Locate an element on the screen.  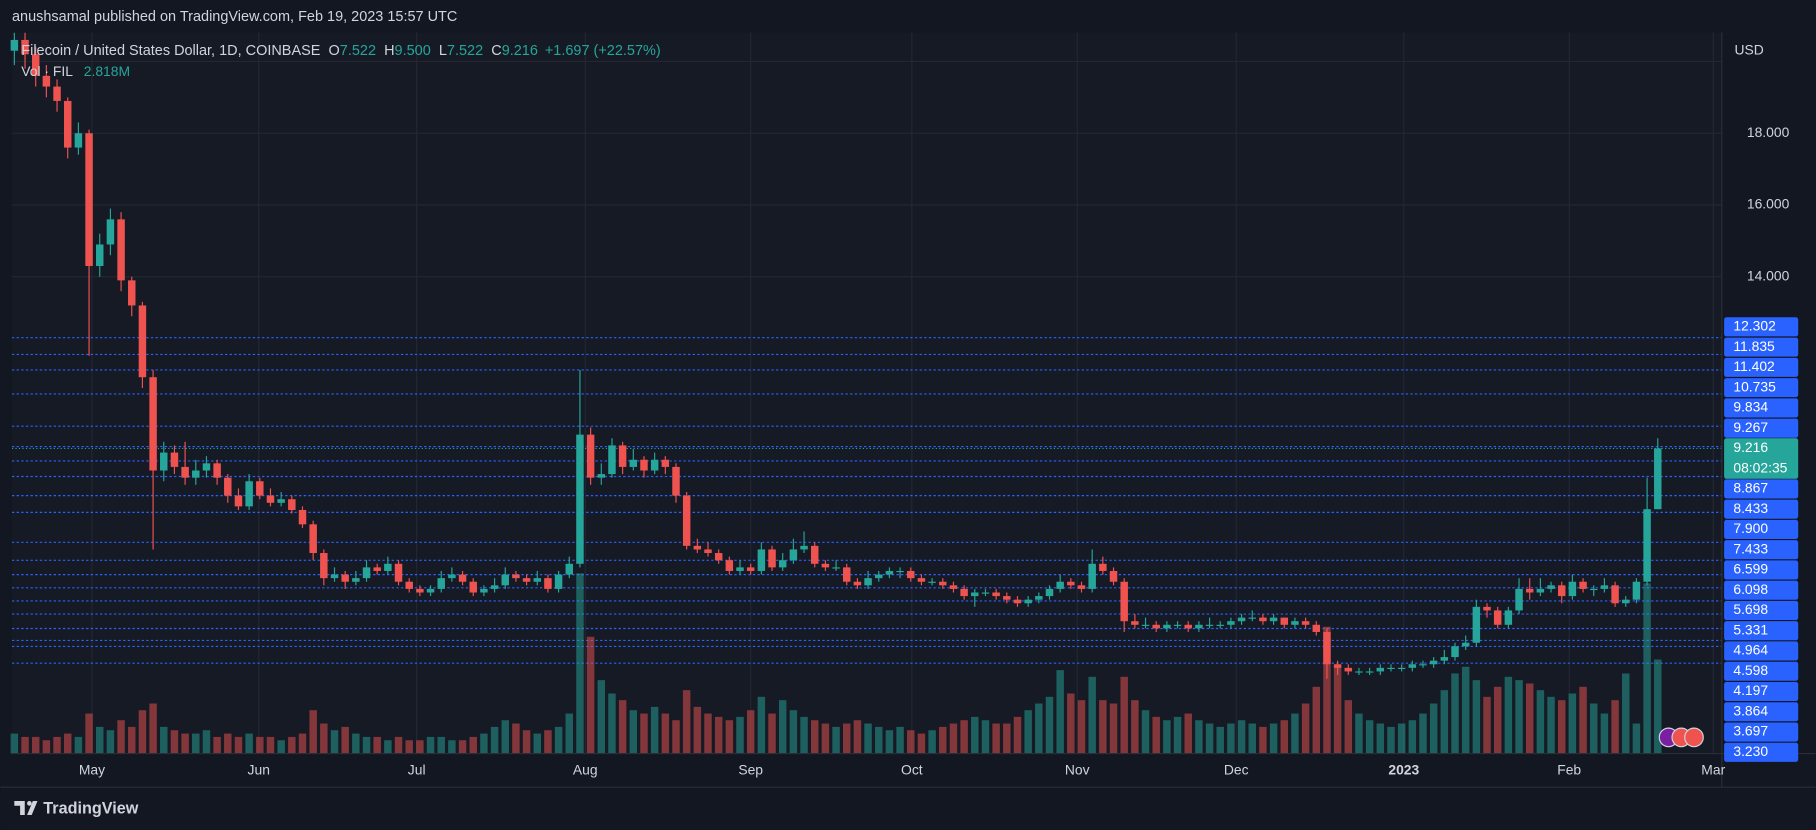
level-label: 6.098 is located at coordinates (1750, 589).